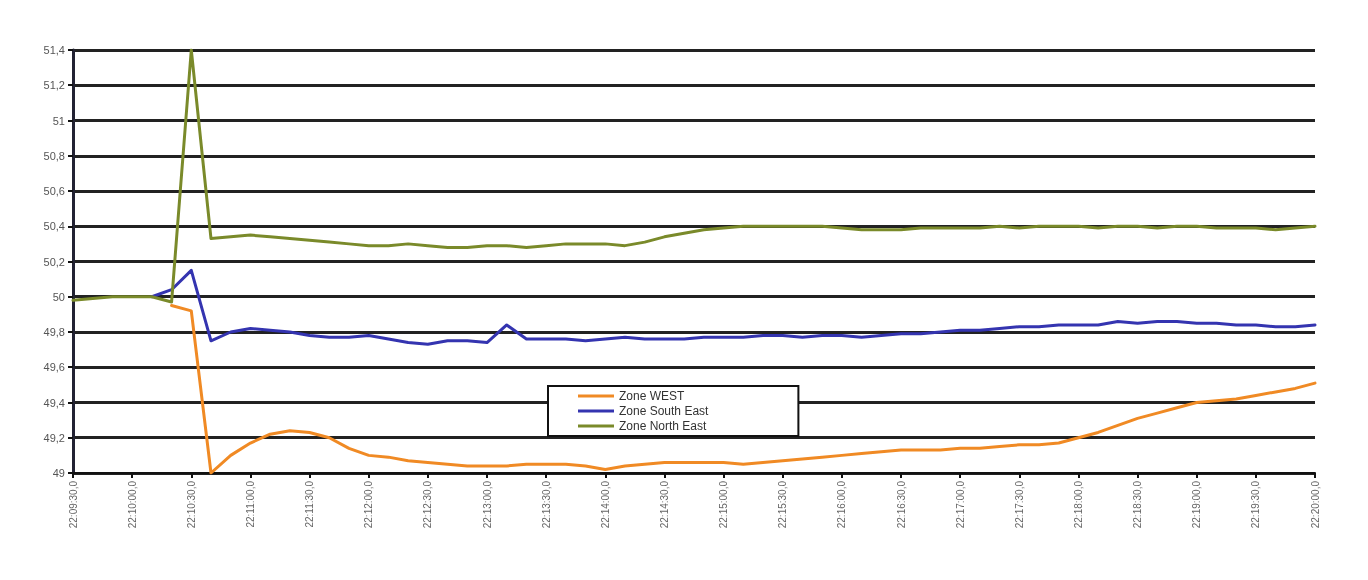  Describe the element at coordinates (842, 504) in the screenshot. I see `x-tick-label: 22:16:00,0` at that location.